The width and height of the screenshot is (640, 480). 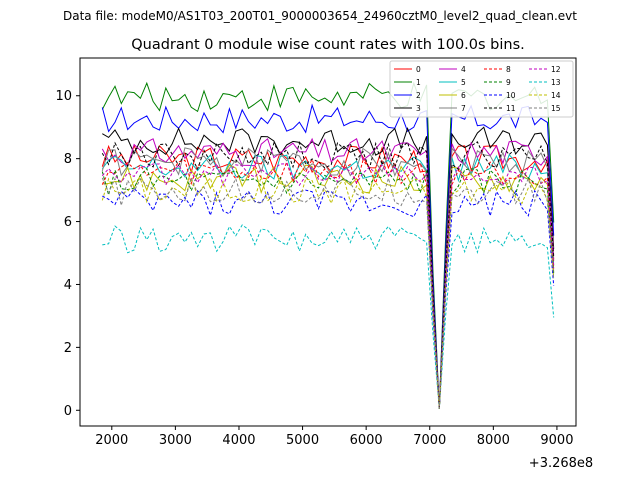 I want to click on y-tick-label: 2, so click(x=68, y=348).